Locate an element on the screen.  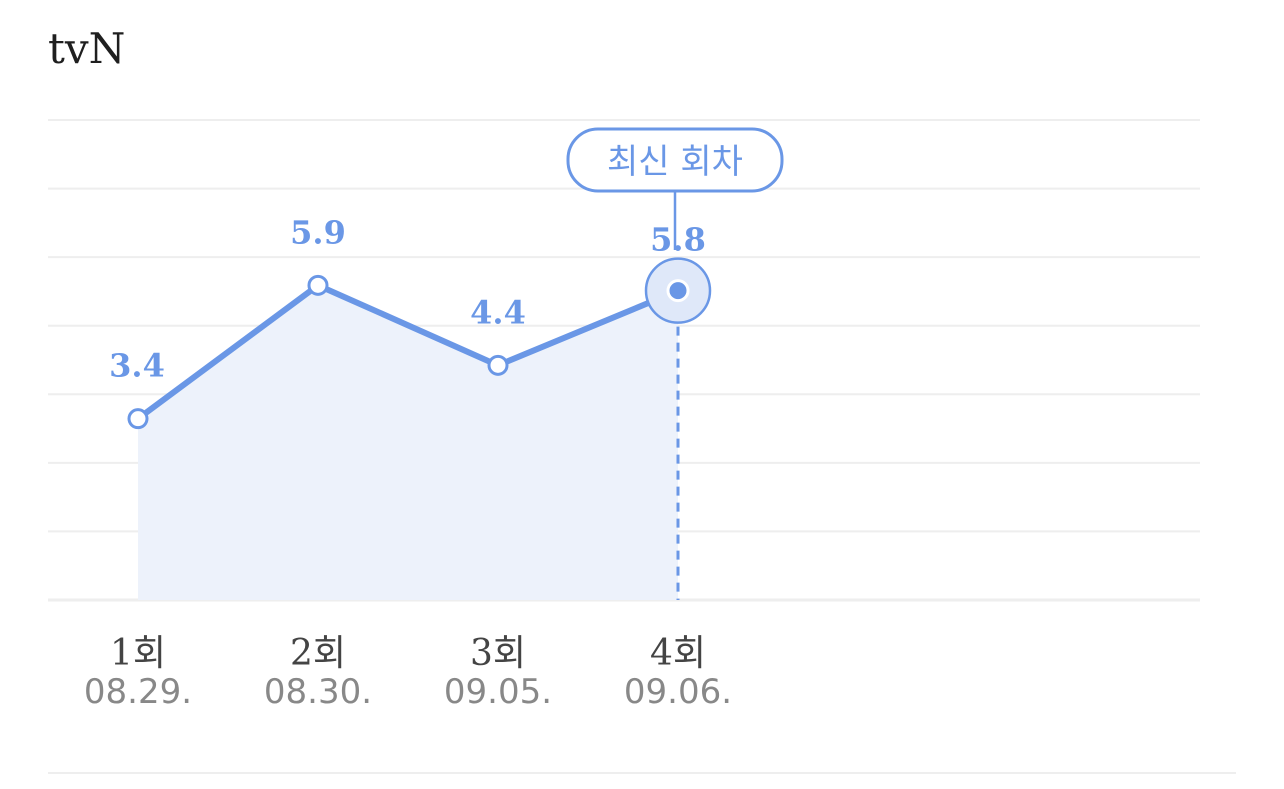
channel-title: tvN is located at coordinates (87, 48).